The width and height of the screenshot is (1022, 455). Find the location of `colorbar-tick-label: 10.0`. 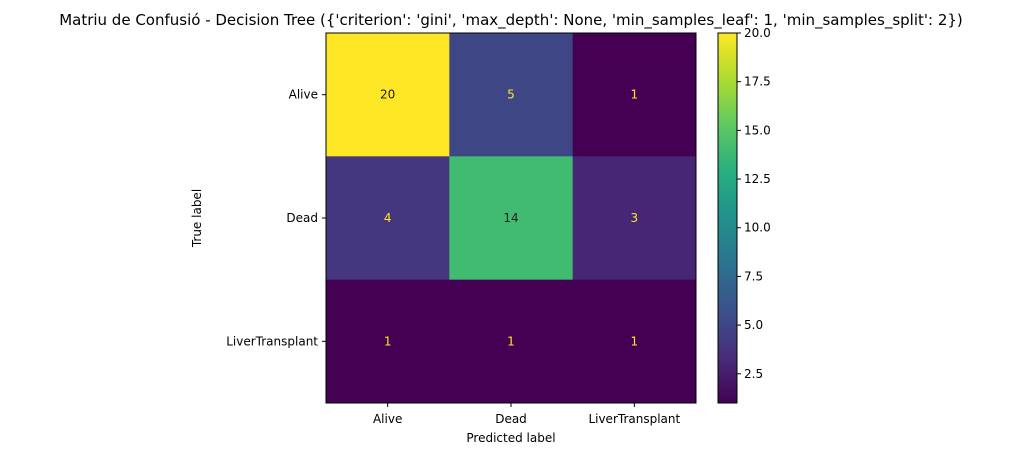

colorbar-tick-label: 10.0 is located at coordinates (757, 228).